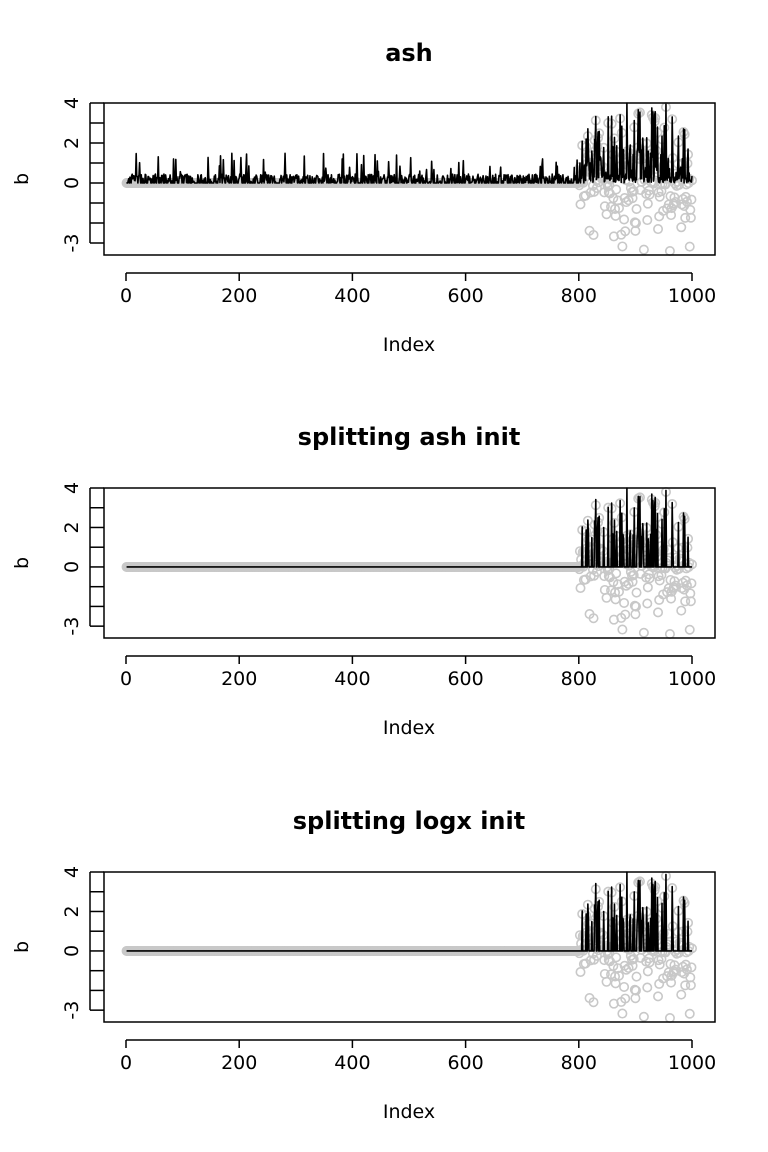 The image size is (768, 1152). I want to click on x-tick-label: 600, so click(465, 296).